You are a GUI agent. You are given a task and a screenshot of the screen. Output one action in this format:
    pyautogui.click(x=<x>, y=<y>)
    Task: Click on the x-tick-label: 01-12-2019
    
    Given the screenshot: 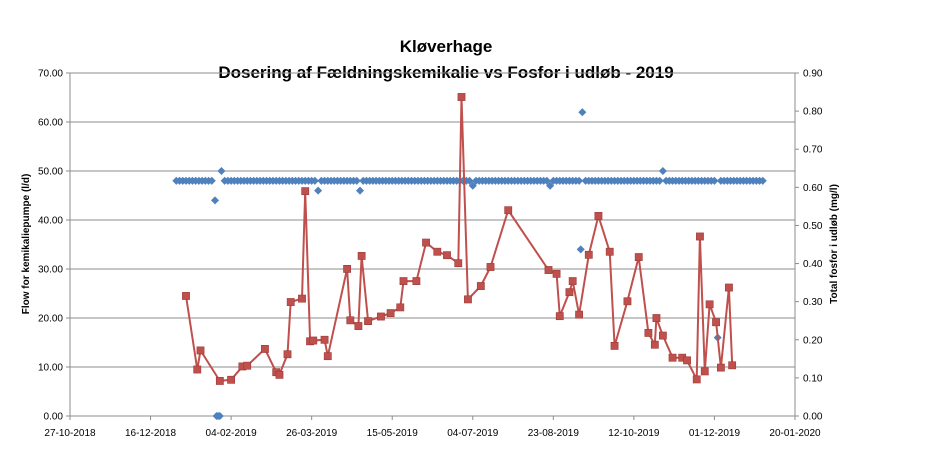 What is the action you would take?
    pyautogui.click(x=715, y=433)
    